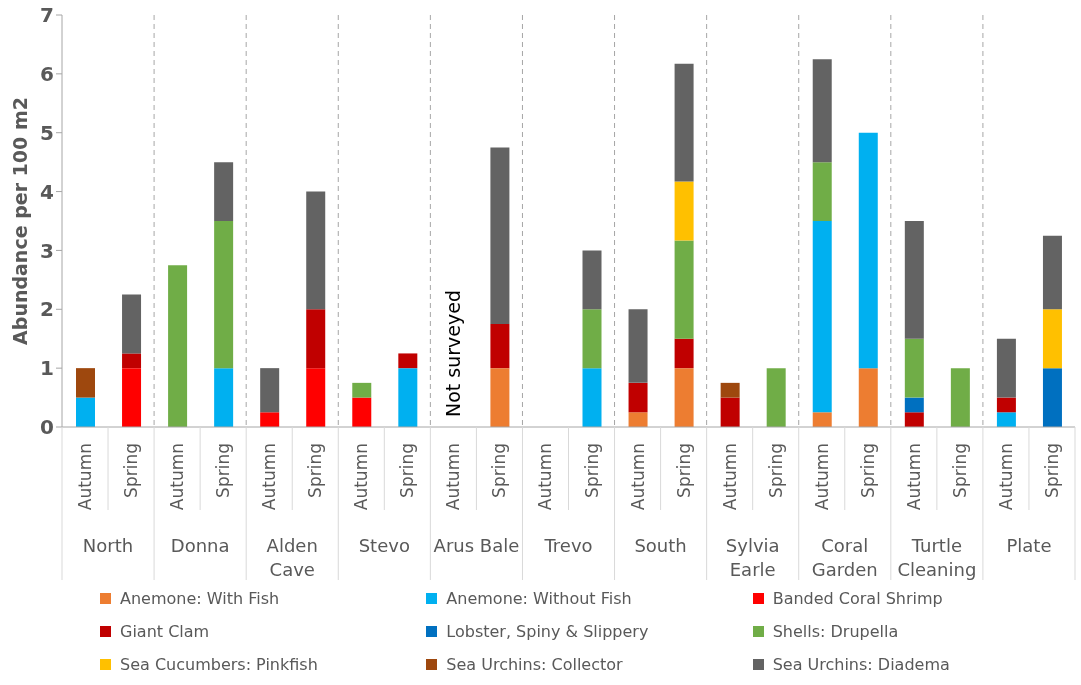 This screenshot has height=685, width=1081. I want to click on text: Arus Bale, so click(476, 545).